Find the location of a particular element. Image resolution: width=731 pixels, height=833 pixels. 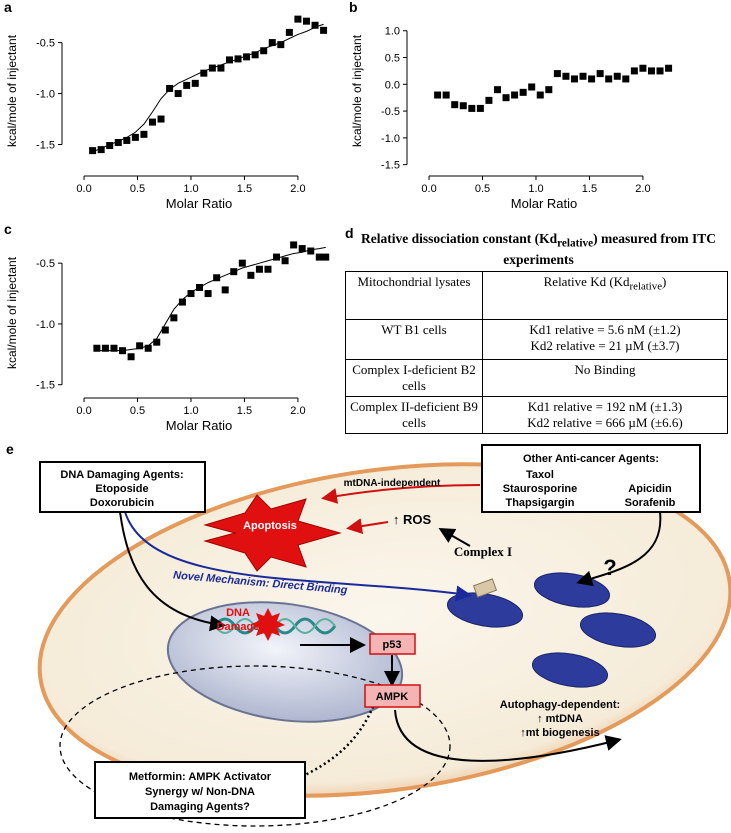

cell: WT B1 cells is located at coordinates (414, 339).